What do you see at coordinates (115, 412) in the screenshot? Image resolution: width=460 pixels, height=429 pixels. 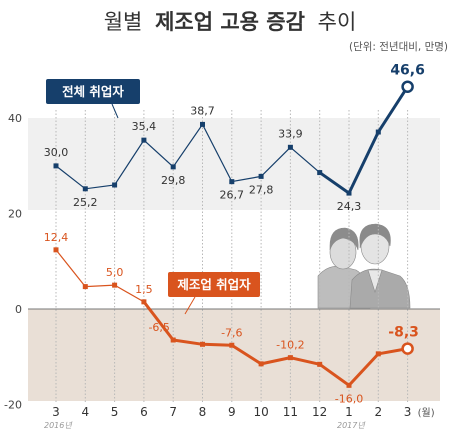 I see `x-tick-label: 5` at bounding box center [115, 412].